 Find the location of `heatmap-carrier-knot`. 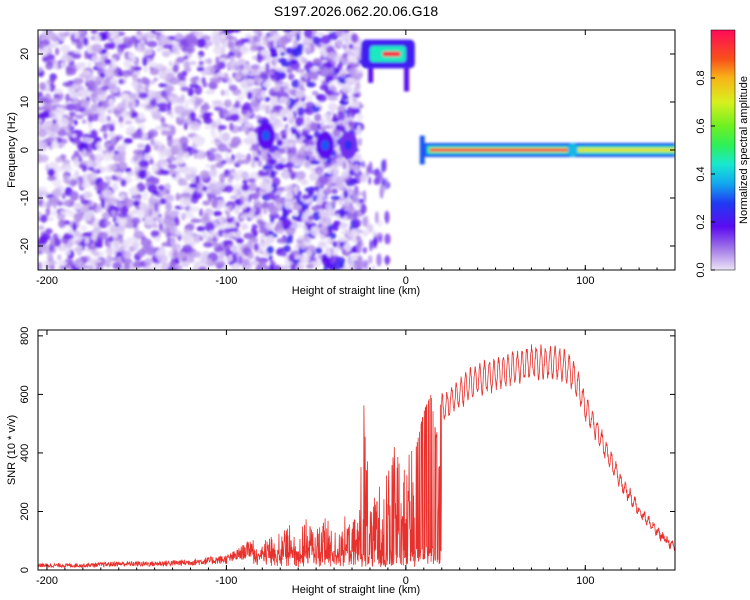

heatmap-carrier-knot is located at coordinates (572, 150).